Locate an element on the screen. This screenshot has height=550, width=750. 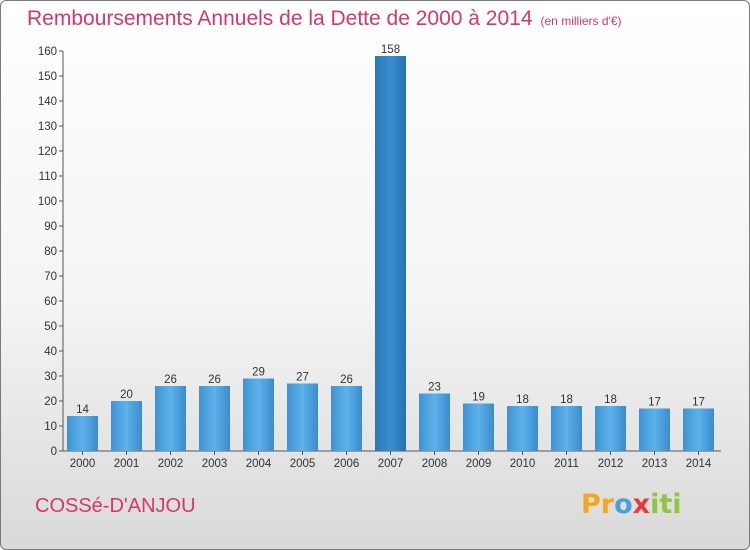
bar-2009 is located at coordinates (478, 427).